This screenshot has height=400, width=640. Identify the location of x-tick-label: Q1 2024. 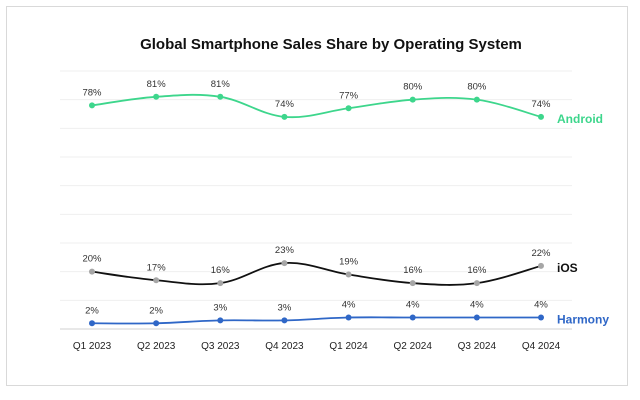
(348, 346).